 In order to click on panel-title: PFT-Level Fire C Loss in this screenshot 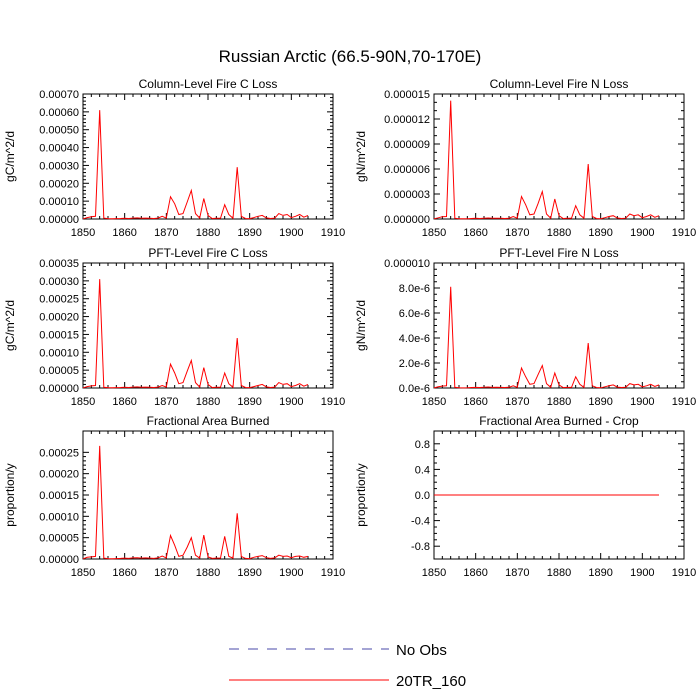, I will do `click(207, 253)`.